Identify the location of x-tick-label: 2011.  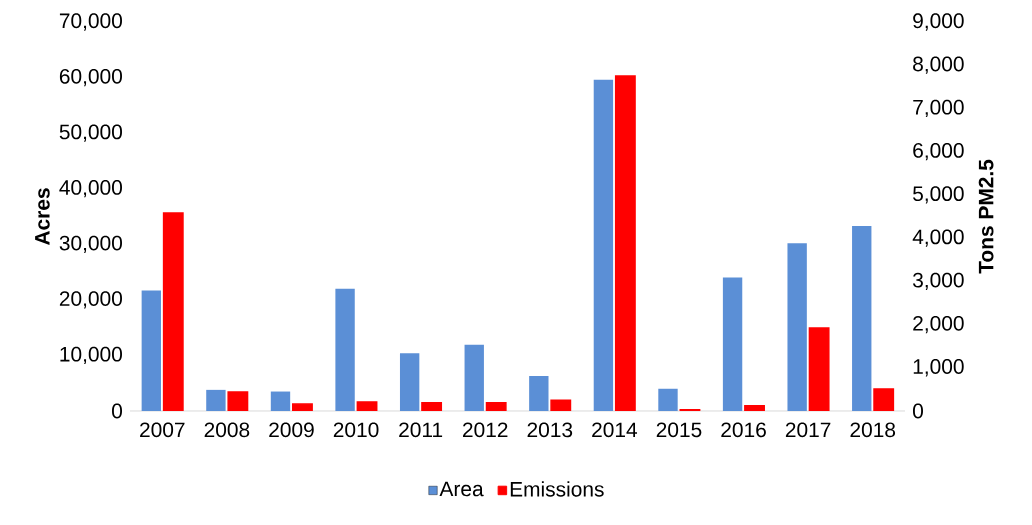
(421, 430).